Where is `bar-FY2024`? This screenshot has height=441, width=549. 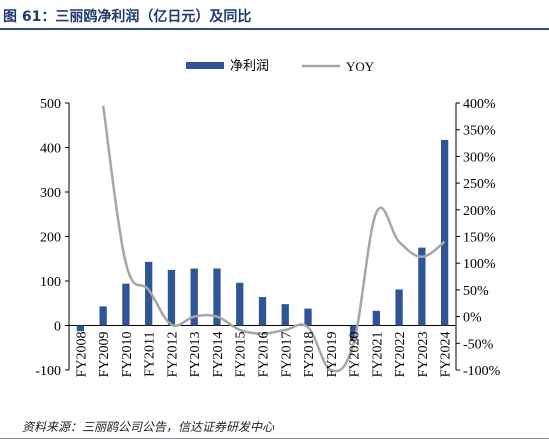 bar-FY2024 is located at coordinates (444, 232).